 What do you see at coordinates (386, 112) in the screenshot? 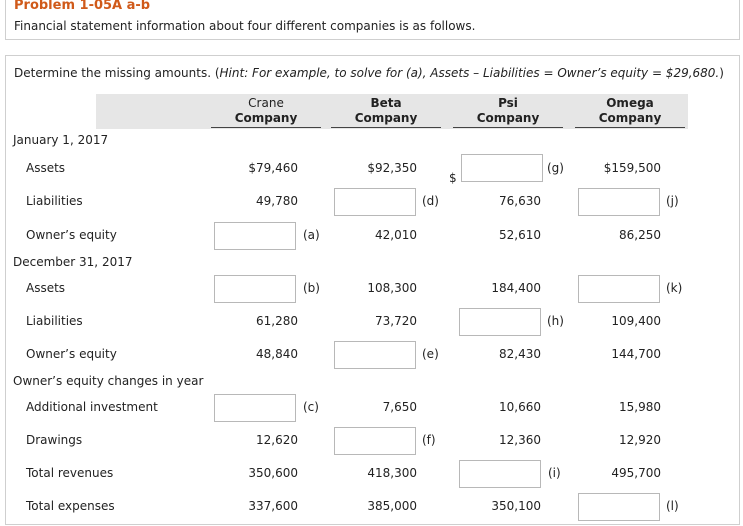
I see `column-header-beta: Beta Company` at bounding box center [386, 112].